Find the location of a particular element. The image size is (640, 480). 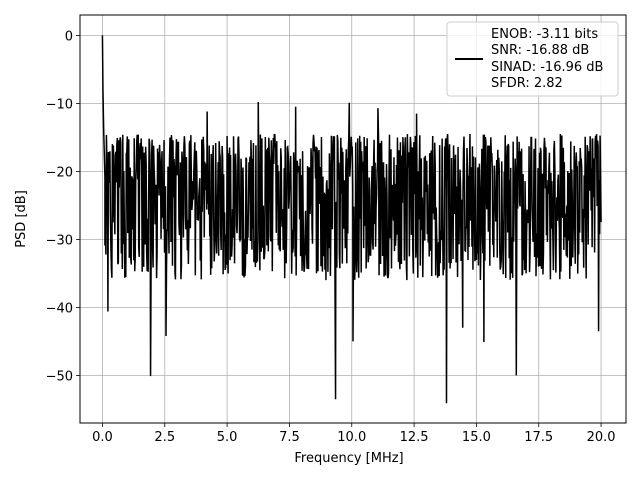

legend-box is located at coordinates (532, 59).